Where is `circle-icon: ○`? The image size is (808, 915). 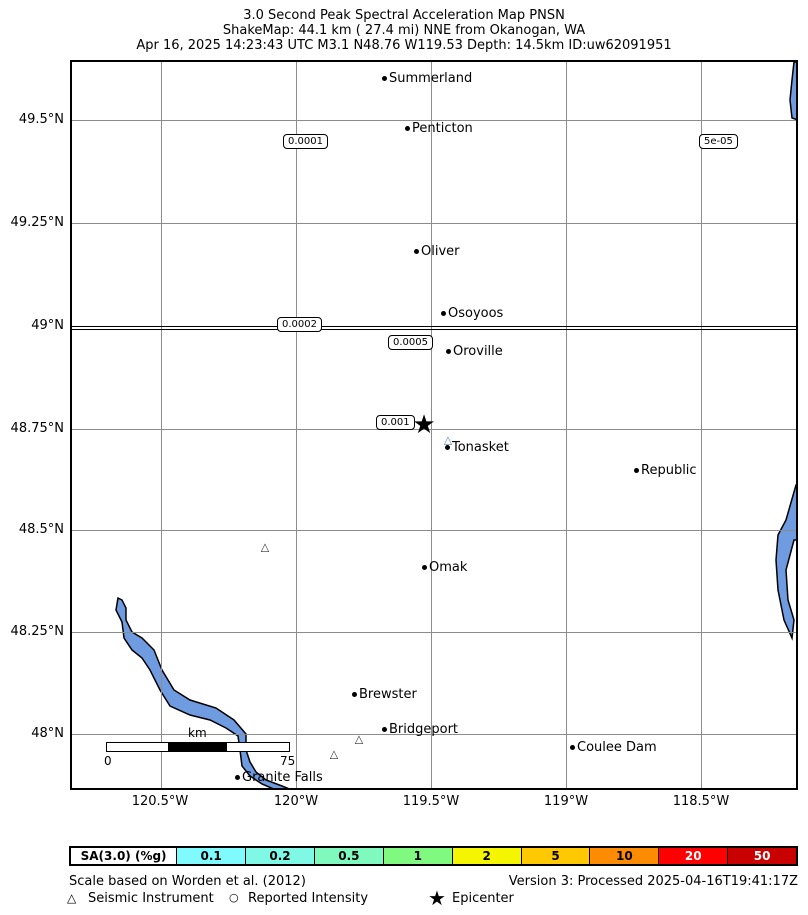 circle-icon: ○ is located at coordinates (234, 897).